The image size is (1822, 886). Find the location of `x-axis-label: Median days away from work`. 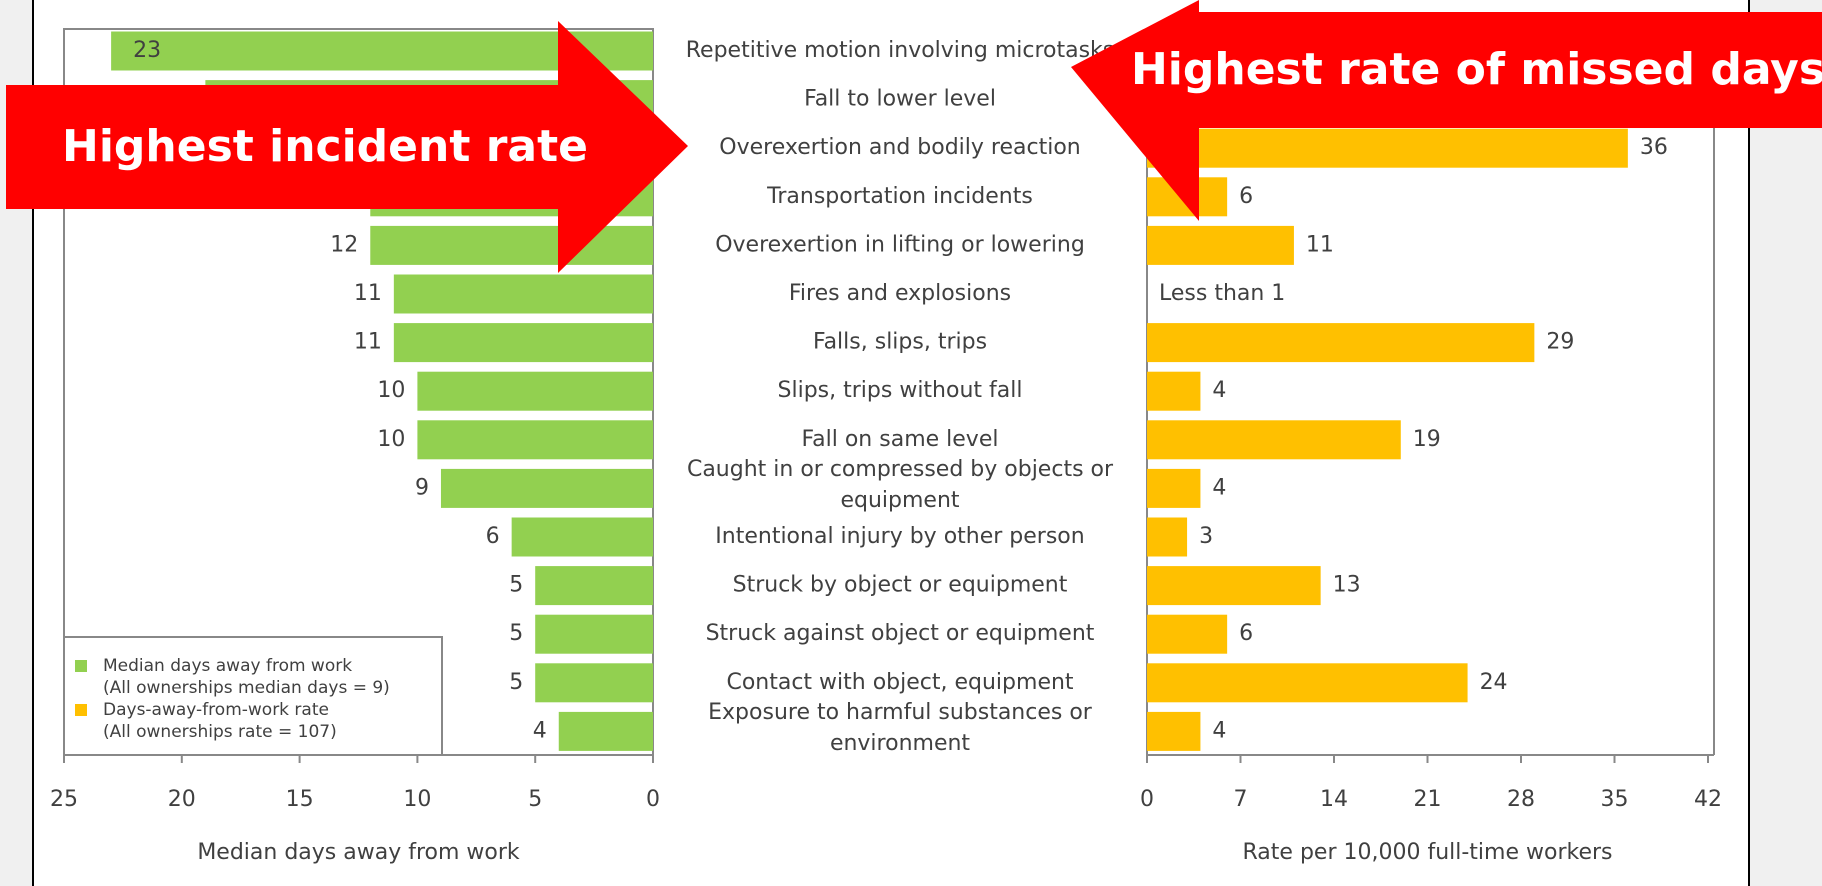

x-axis-label: Median days away from work is located at coordinates (358, 852).